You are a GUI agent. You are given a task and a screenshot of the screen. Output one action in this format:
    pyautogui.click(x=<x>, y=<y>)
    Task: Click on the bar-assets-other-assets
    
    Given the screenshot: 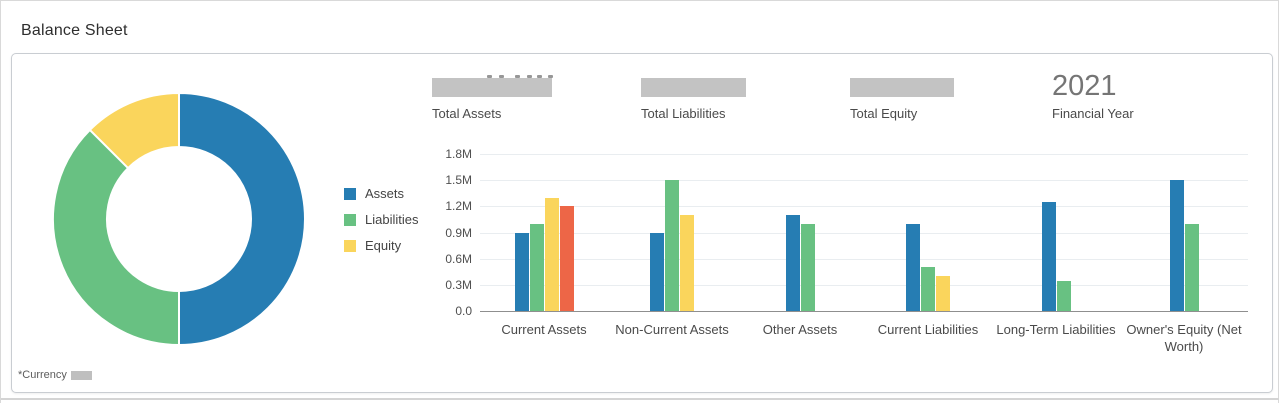 What is the action you would take?
    pyautogui.click(x=792, y=263)
    